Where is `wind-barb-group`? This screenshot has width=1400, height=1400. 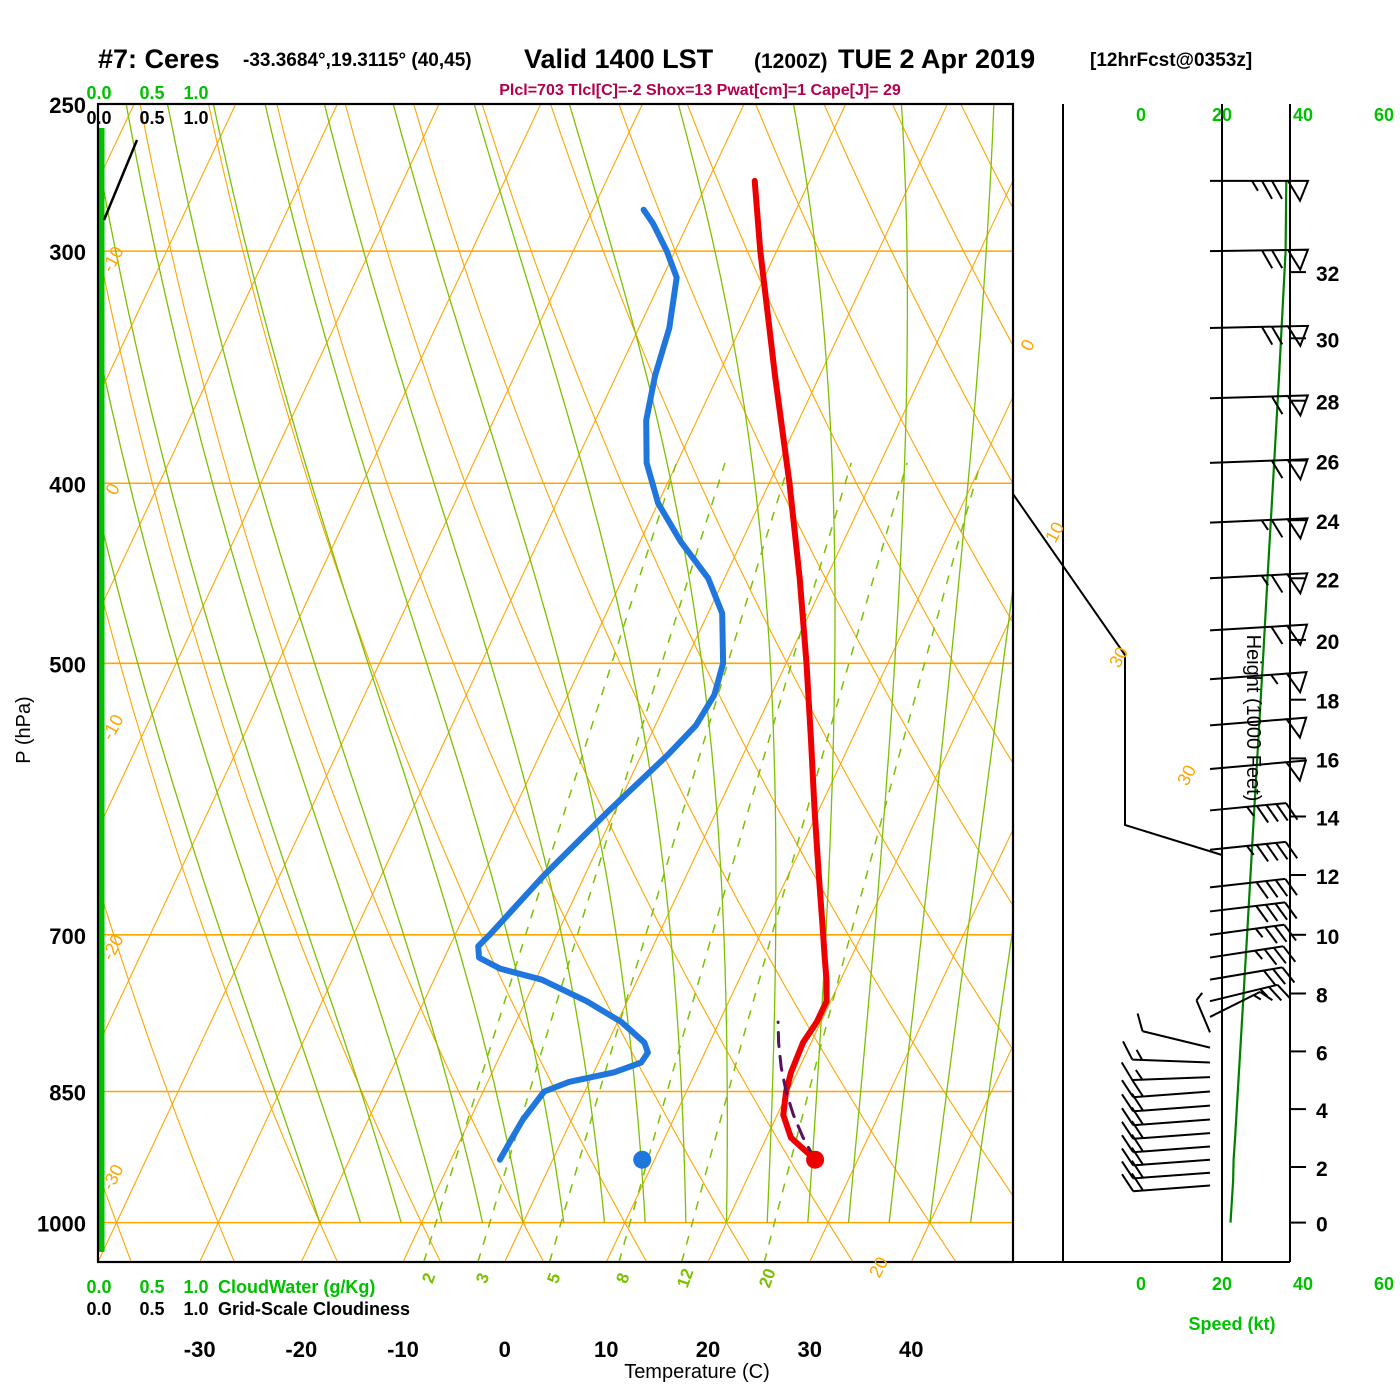 wind-barb-group is located at coordinates (1215, 686).